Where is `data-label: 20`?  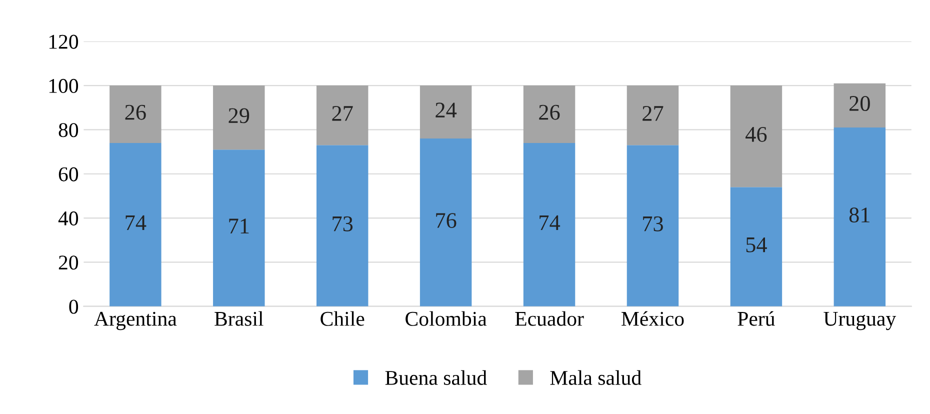
data-label: 20 is located at coordinates (860, 103).